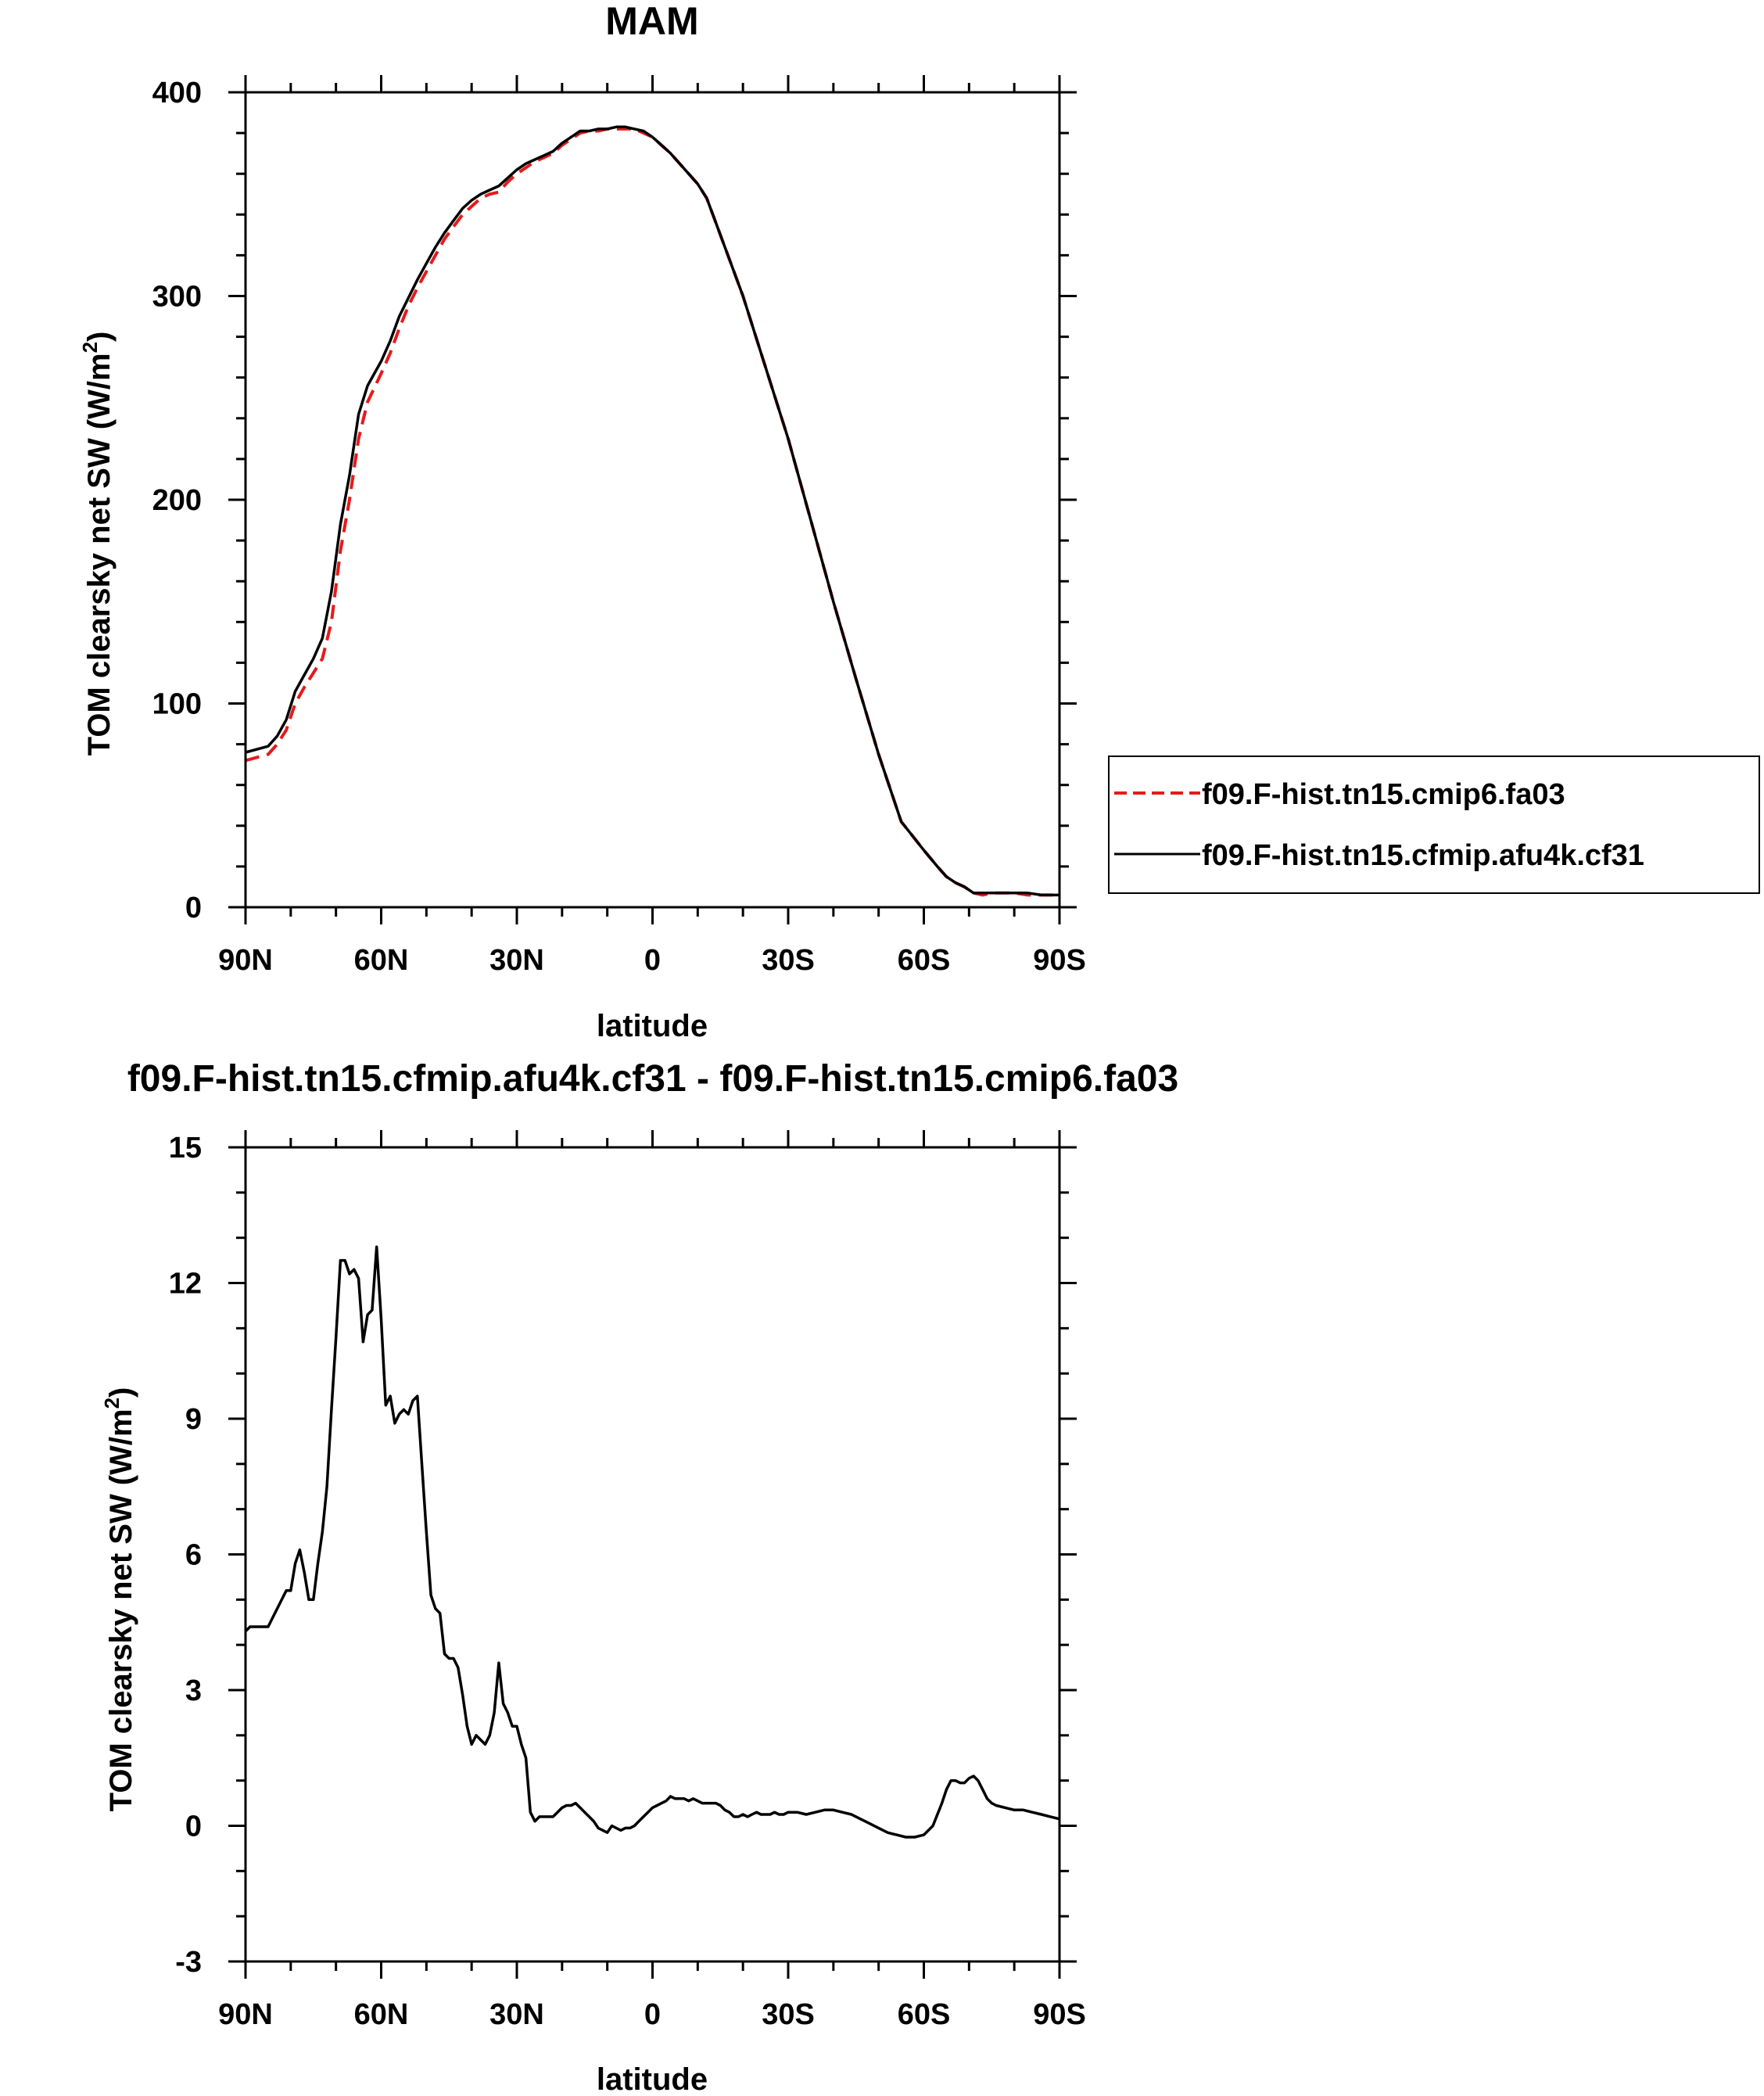  Describe the element at coordinates (177, 704) in the screenshot. I see `y-tick-label: 100` at that location.